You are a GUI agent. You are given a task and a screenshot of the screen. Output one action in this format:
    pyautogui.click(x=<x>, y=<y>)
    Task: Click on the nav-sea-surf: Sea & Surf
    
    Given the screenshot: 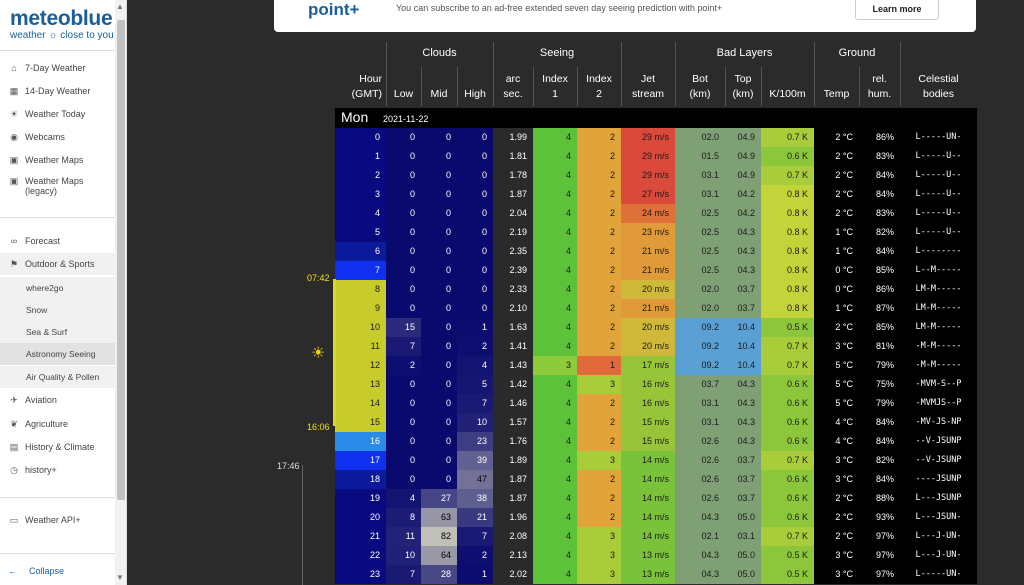 What is the action you would take?
    pyautogui.click(x=57, y=332)
    